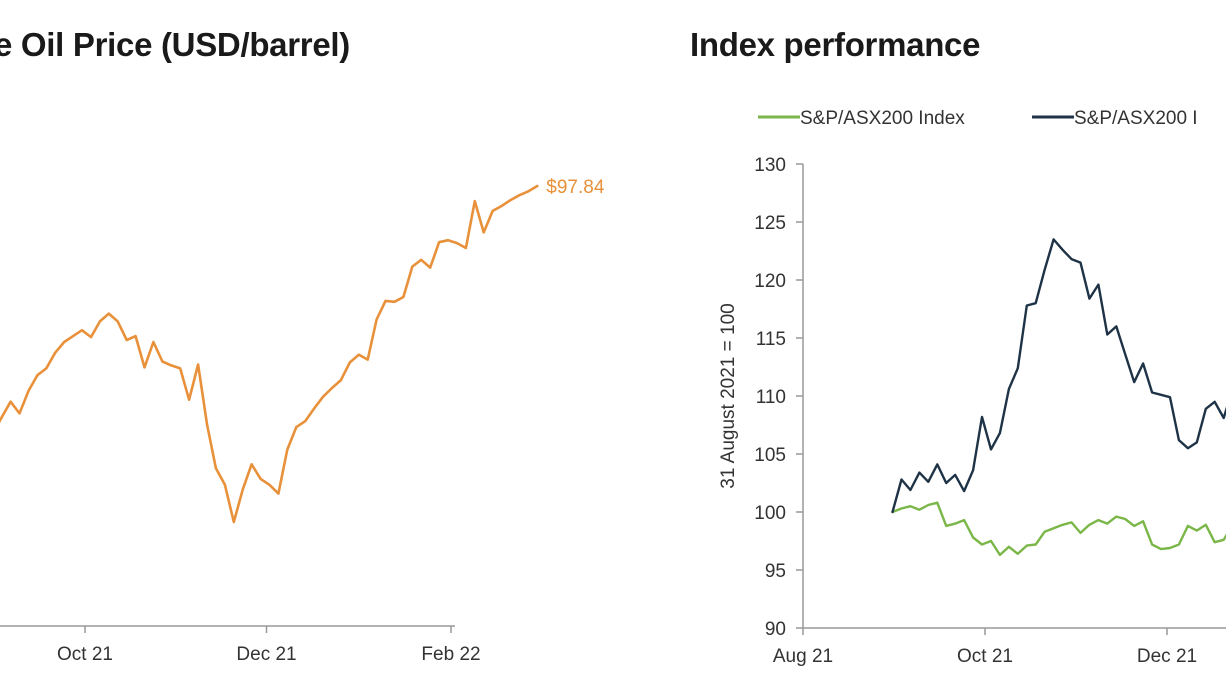  I want to click on left-chart-title: e Oil Price (USD/barrel), so click(175, 44).